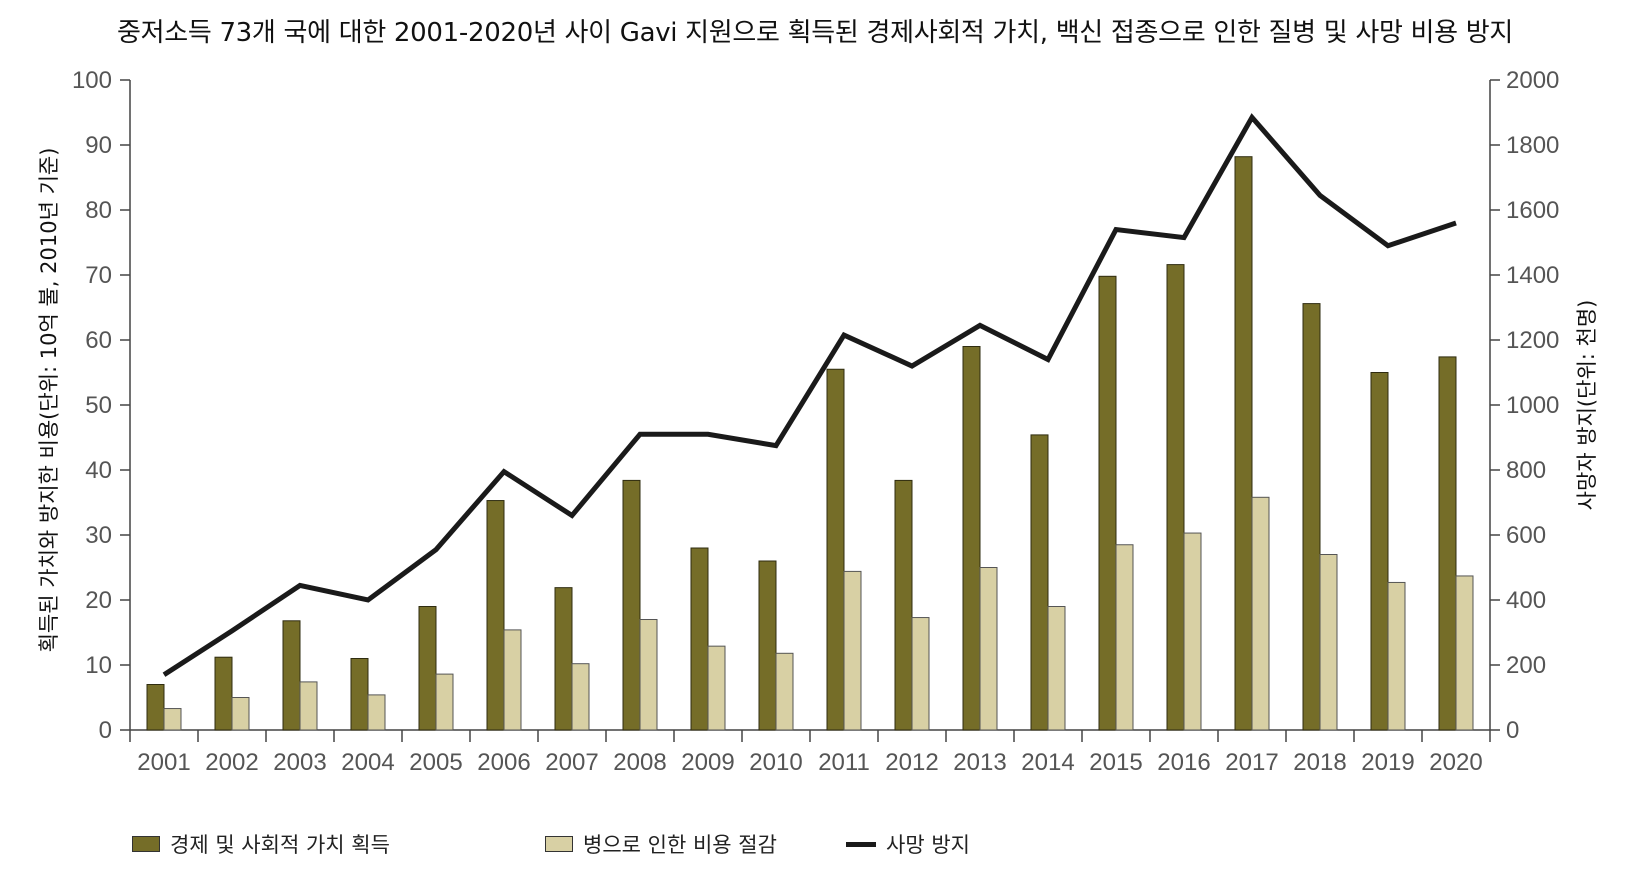 This screenshot has height=880, width=1630. Describe the element at coordinates (1512, 730) in the screenshot. I see `right-tick-label: 0` at that location.